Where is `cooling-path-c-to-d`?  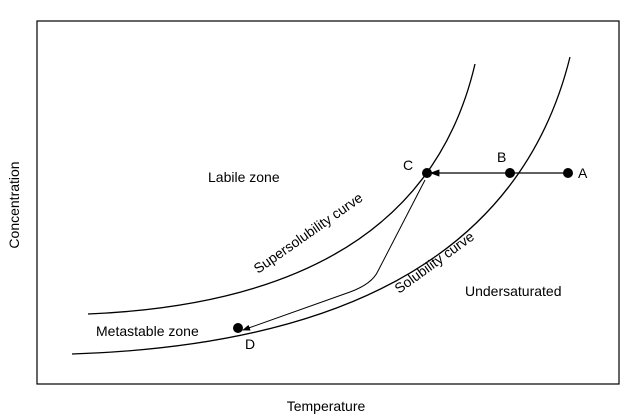 cooling-path-c-to-d is located at coordinates (334, 255).